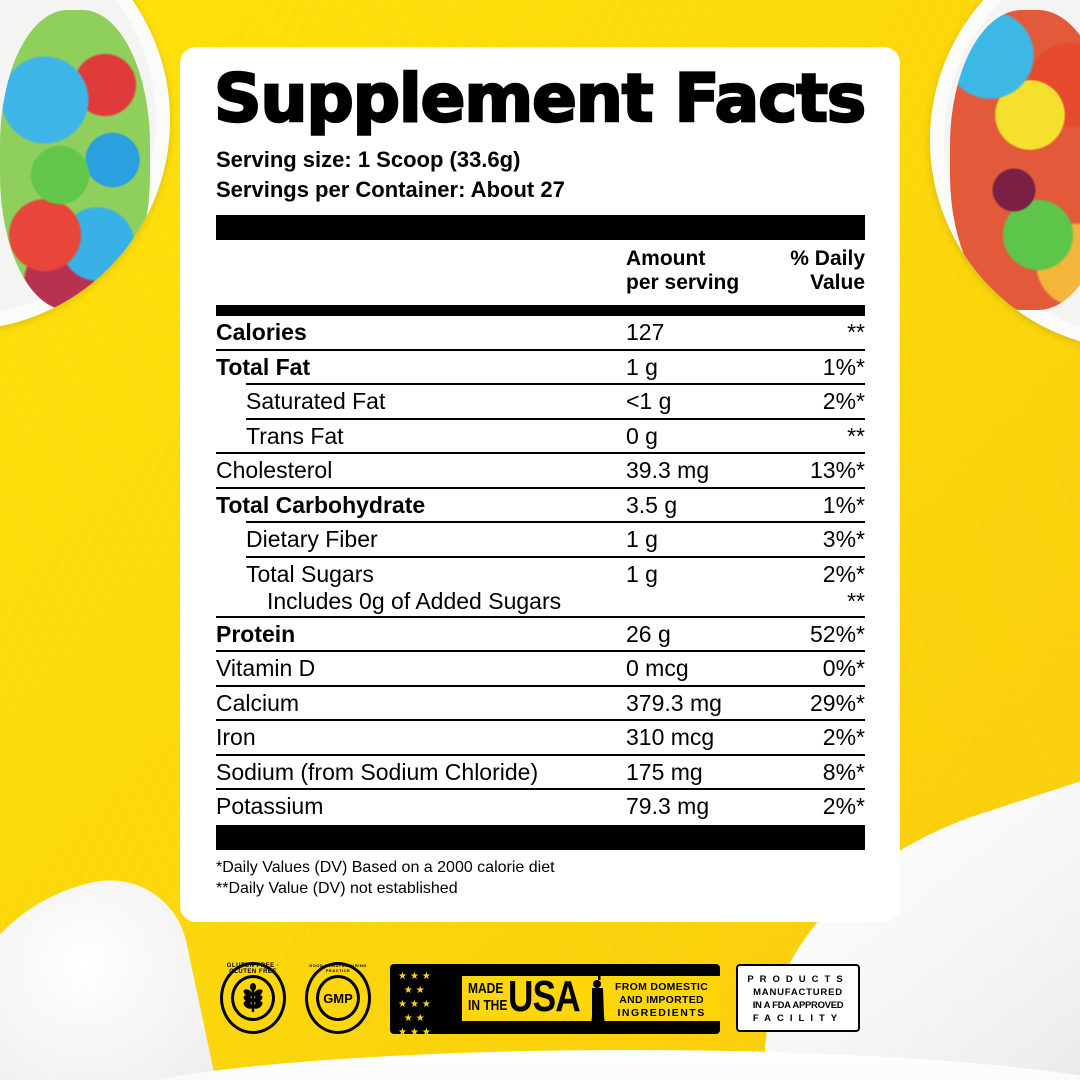  I want to click on cereal-bowl-left-image, so click(85, 165).